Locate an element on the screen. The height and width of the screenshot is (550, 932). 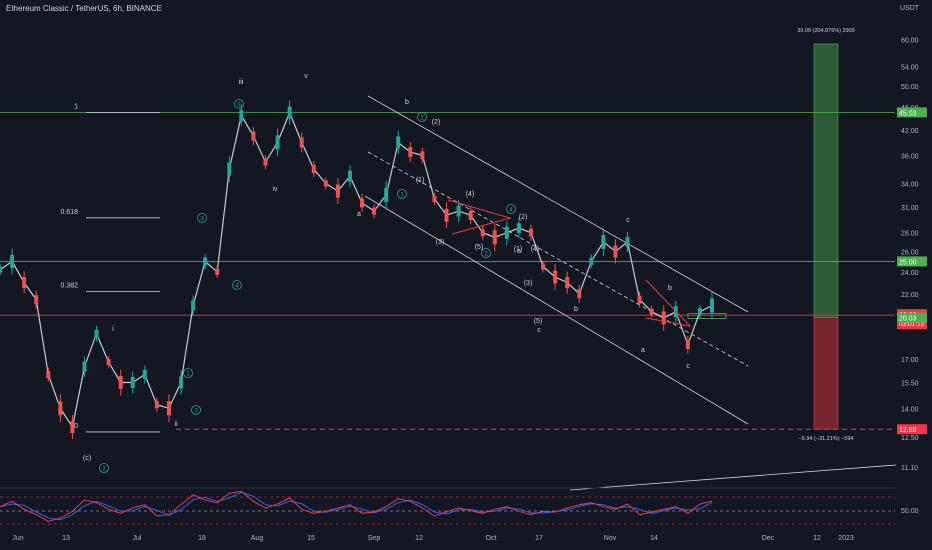
stop-label: −5.94 (−31.21%) −594 is located at coordinates (826, 439).